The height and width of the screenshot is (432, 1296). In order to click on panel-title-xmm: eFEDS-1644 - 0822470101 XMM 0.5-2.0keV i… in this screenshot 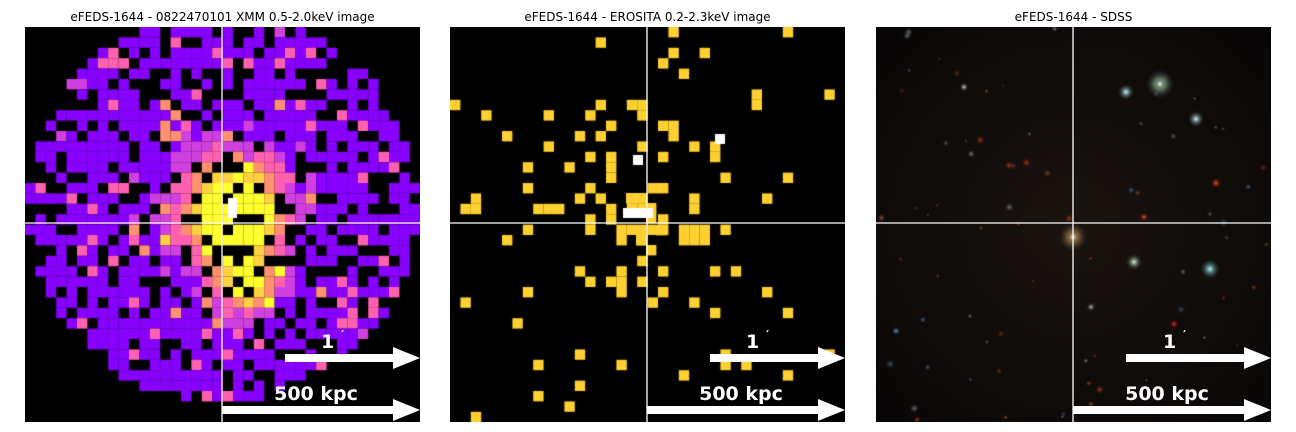, I will do `click(222, 17)`.